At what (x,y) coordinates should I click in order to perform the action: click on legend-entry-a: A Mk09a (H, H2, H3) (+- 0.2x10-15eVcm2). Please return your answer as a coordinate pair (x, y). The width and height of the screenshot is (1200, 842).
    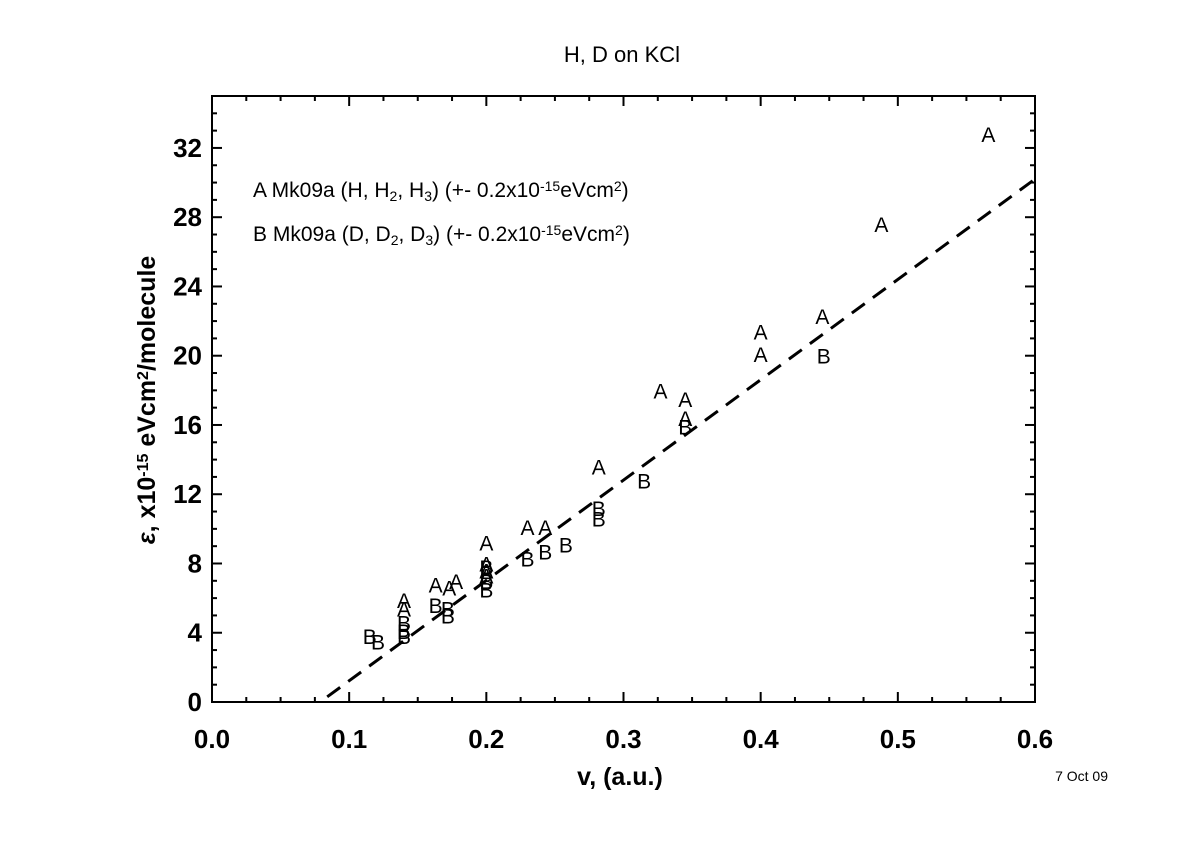
    Looking at the image, I should click on (441, 191).